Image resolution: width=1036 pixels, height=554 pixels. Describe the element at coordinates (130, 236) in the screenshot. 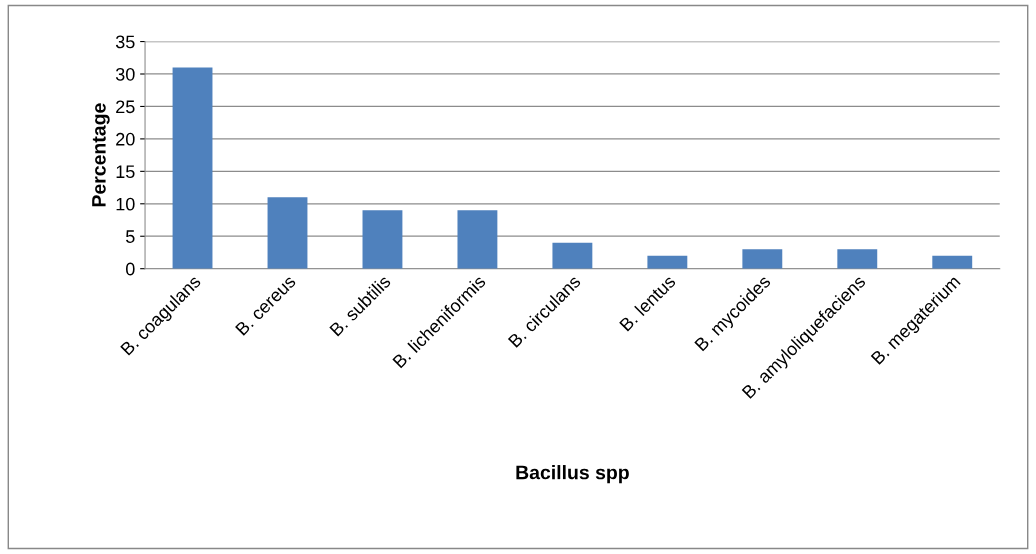

I see `y-tick-label: 5` at that location.